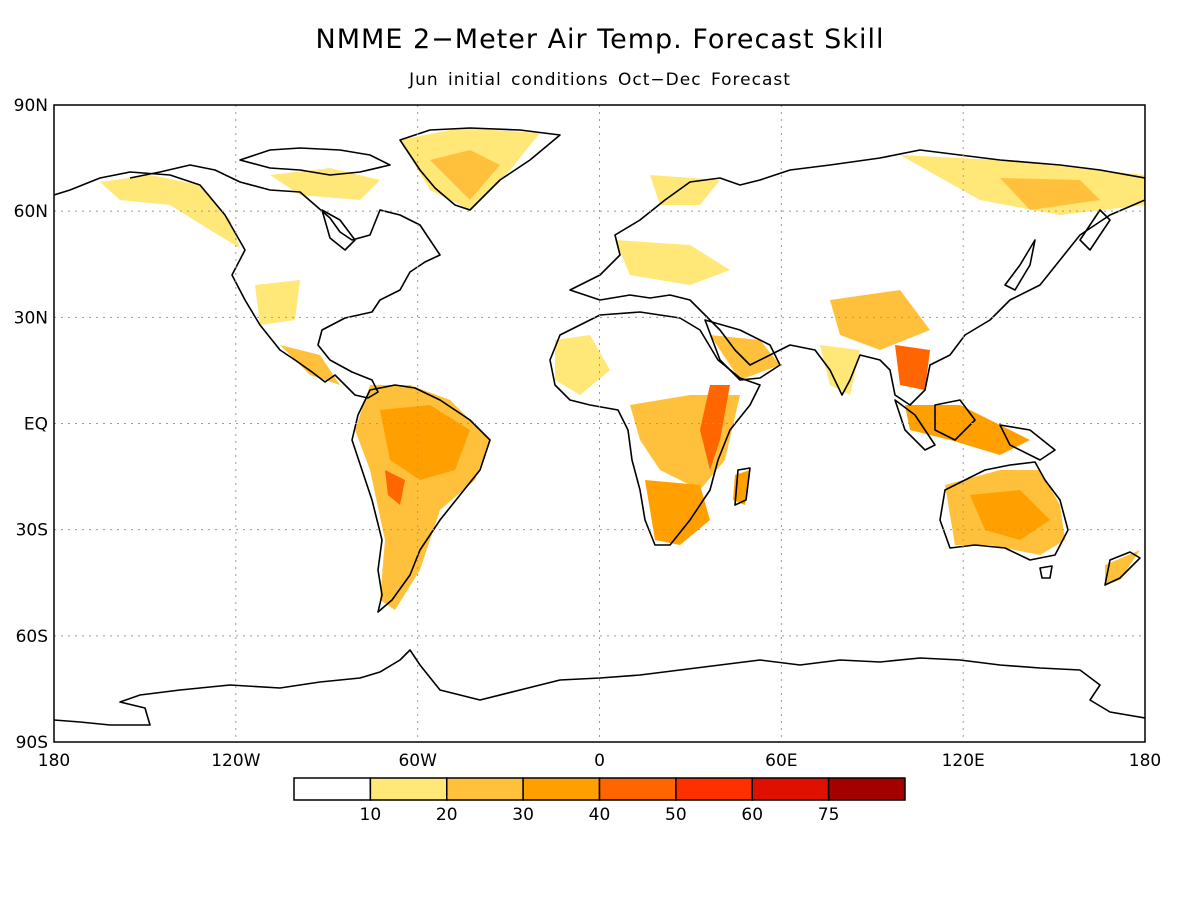 This screenshot has height=900, width=1200. Describe the element at coordinates (781, 761) in the screenshot. I see `longitude-label: 60E` at that location.